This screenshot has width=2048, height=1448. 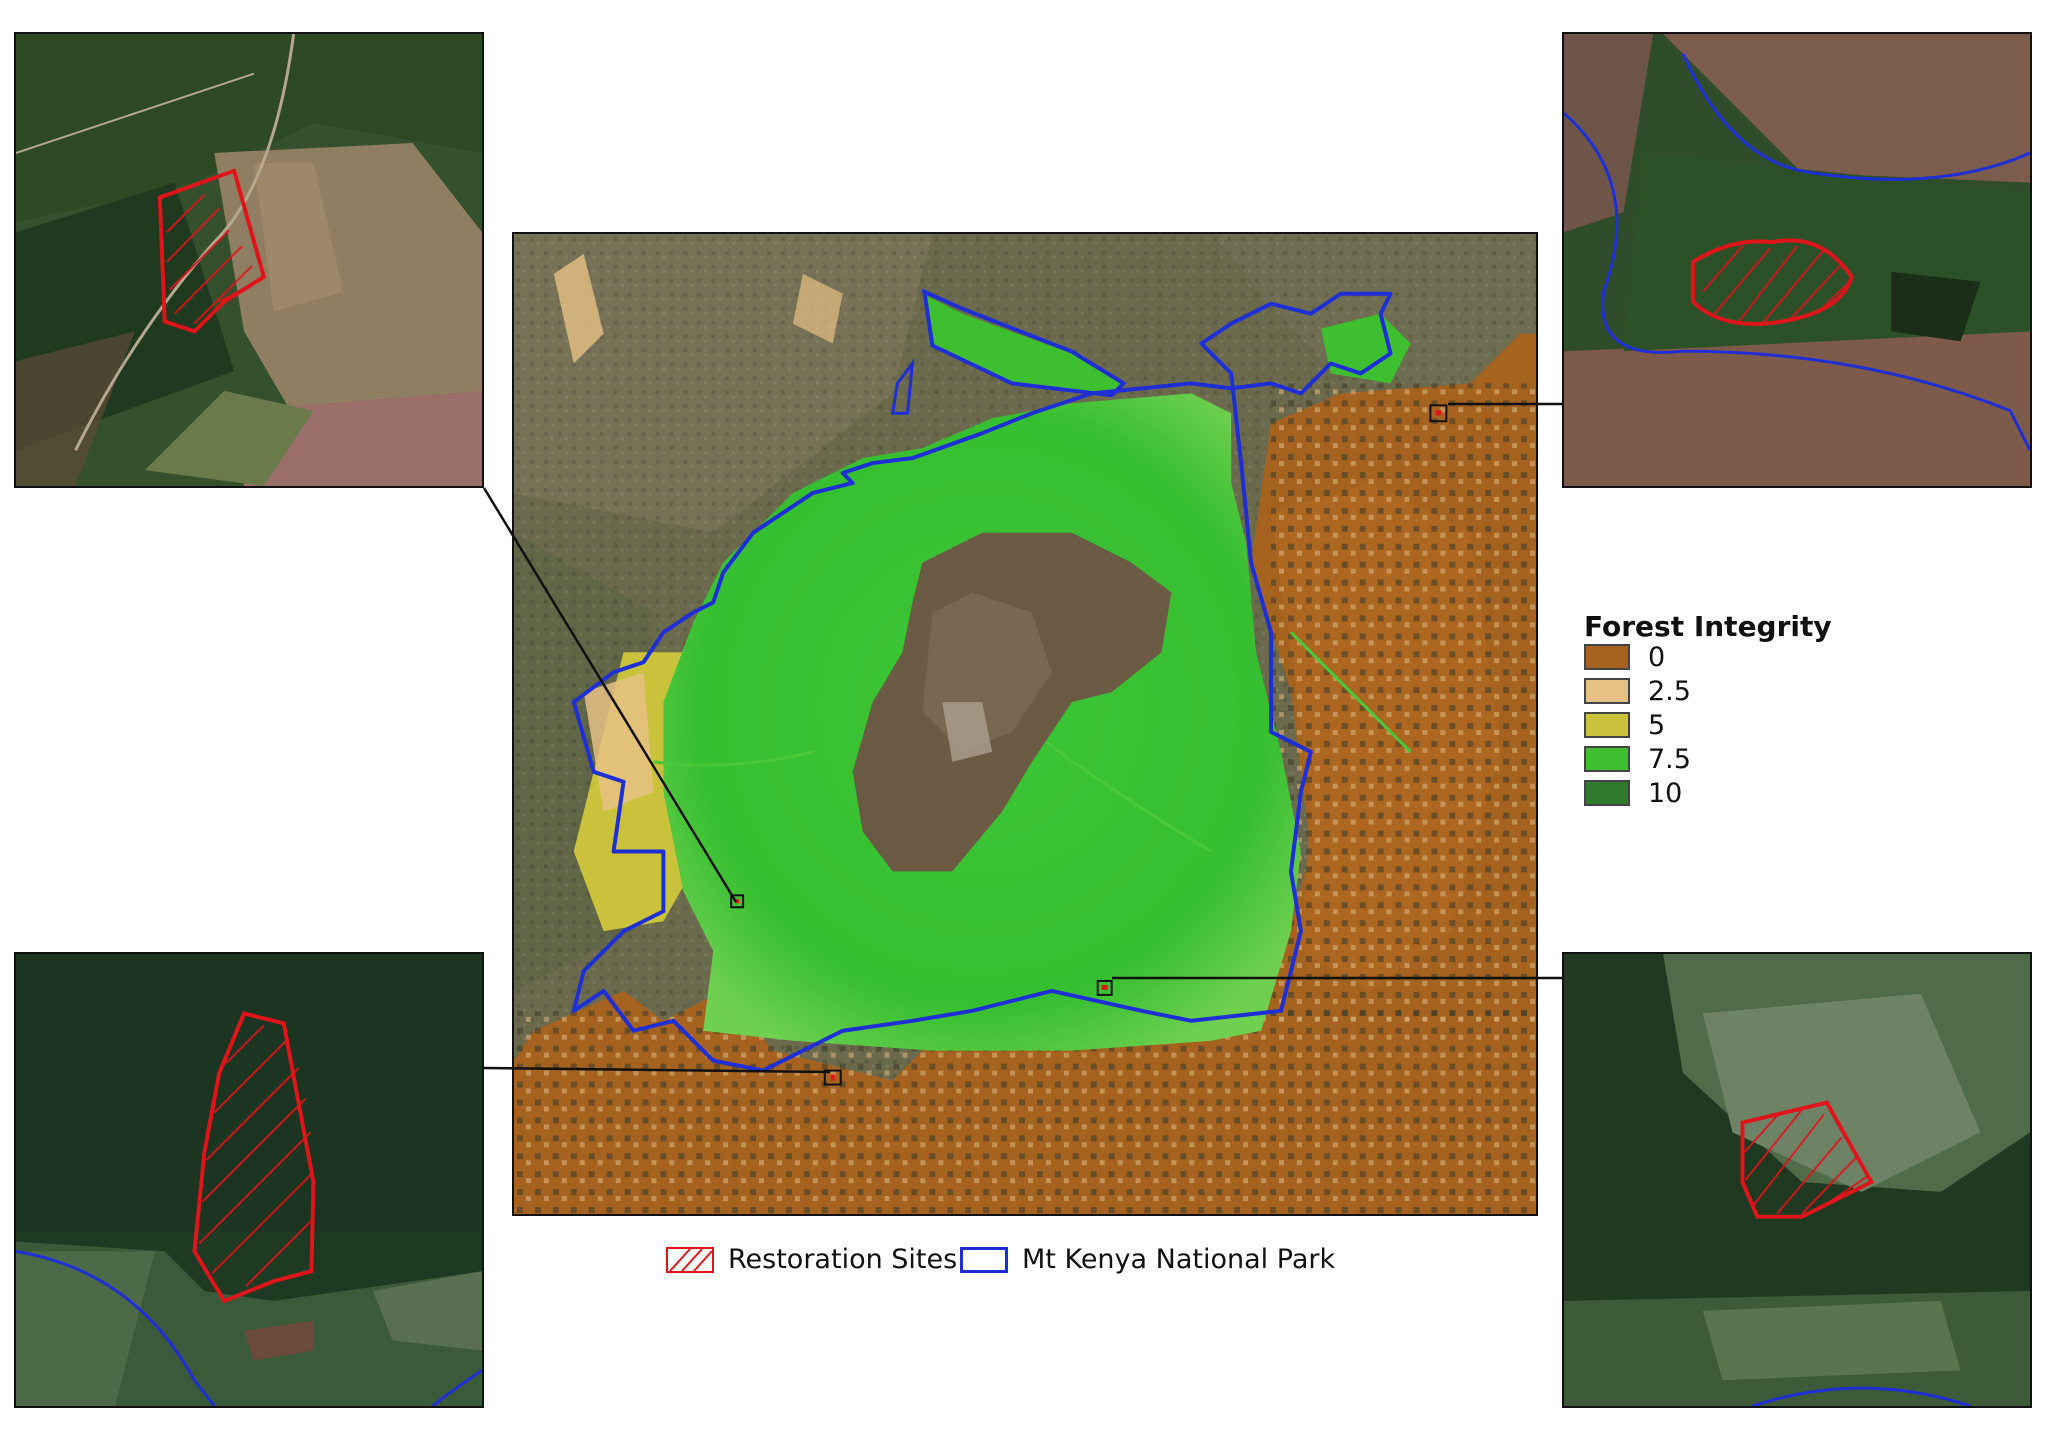 What do you see at coordinates (1438, 413) in the screenshot?
I see `restoration-site-marker-northeast` at bounding box center [1438, 413].